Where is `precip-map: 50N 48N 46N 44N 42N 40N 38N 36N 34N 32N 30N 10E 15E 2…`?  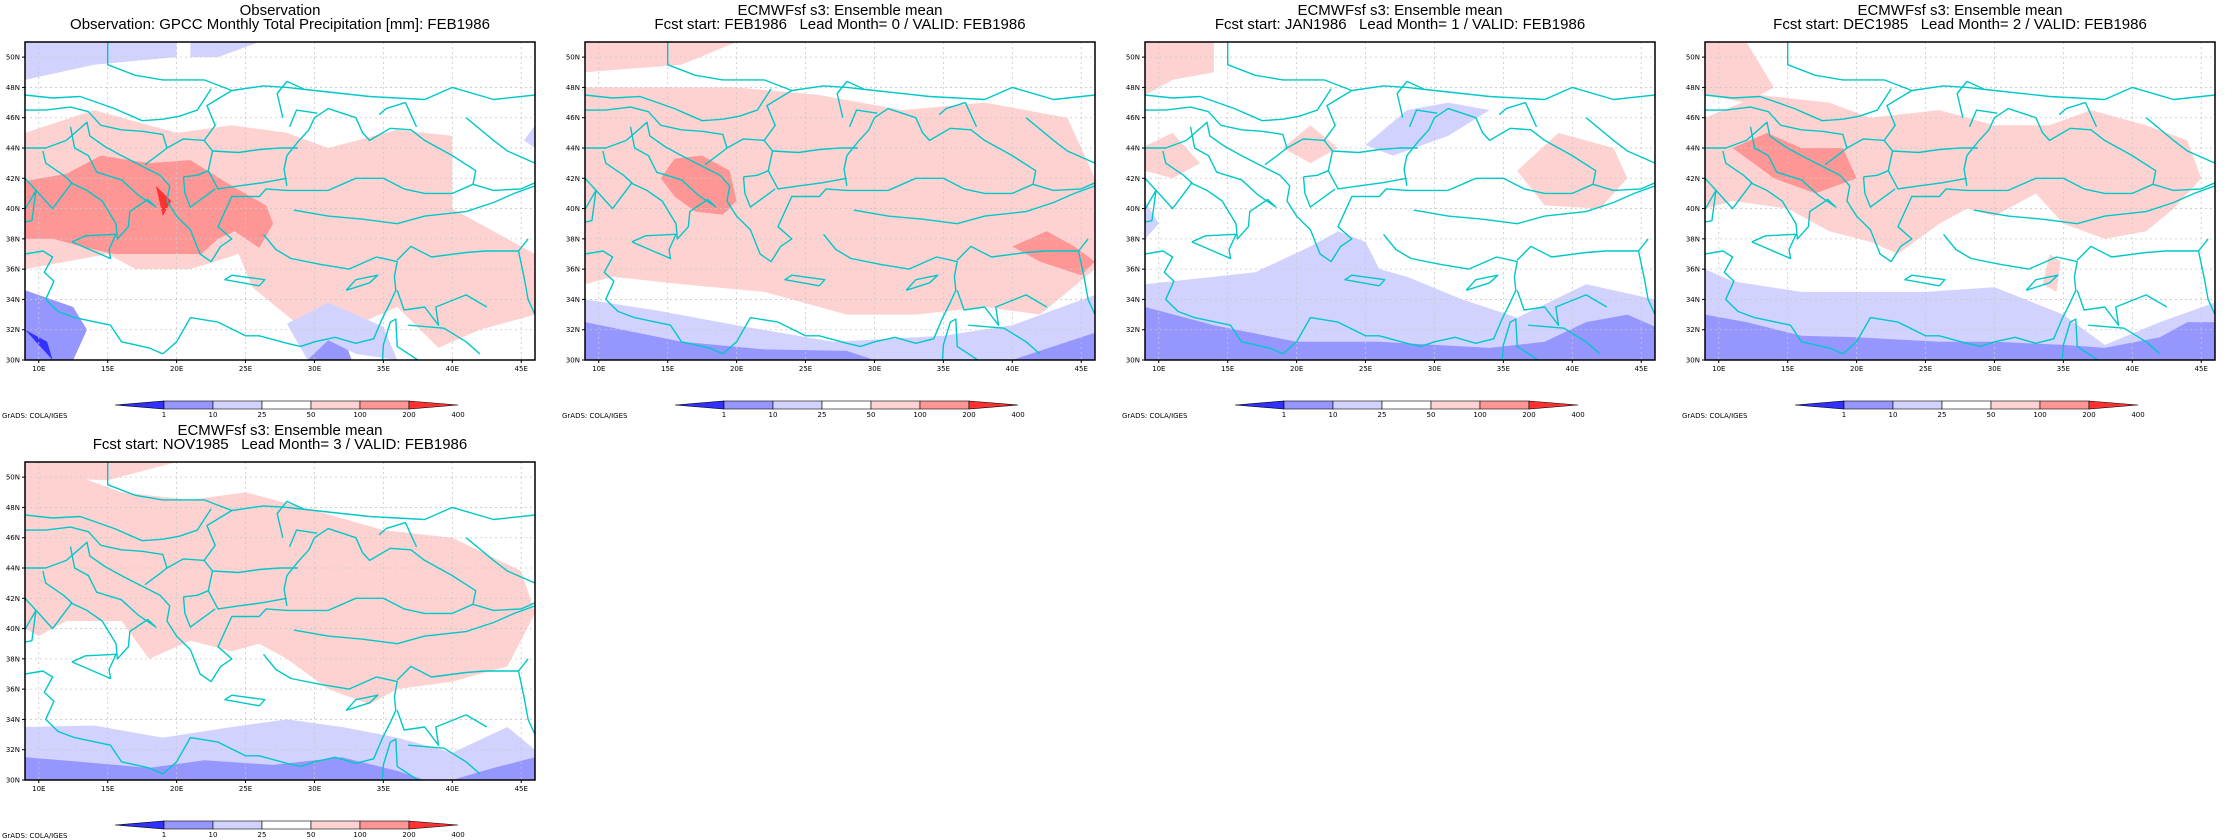 precip-map: 50N 48N 46N 44N 42N 40N 38N 36N 34N 32N 30N 10E 15E 2… is located at coordinates (271, 230).